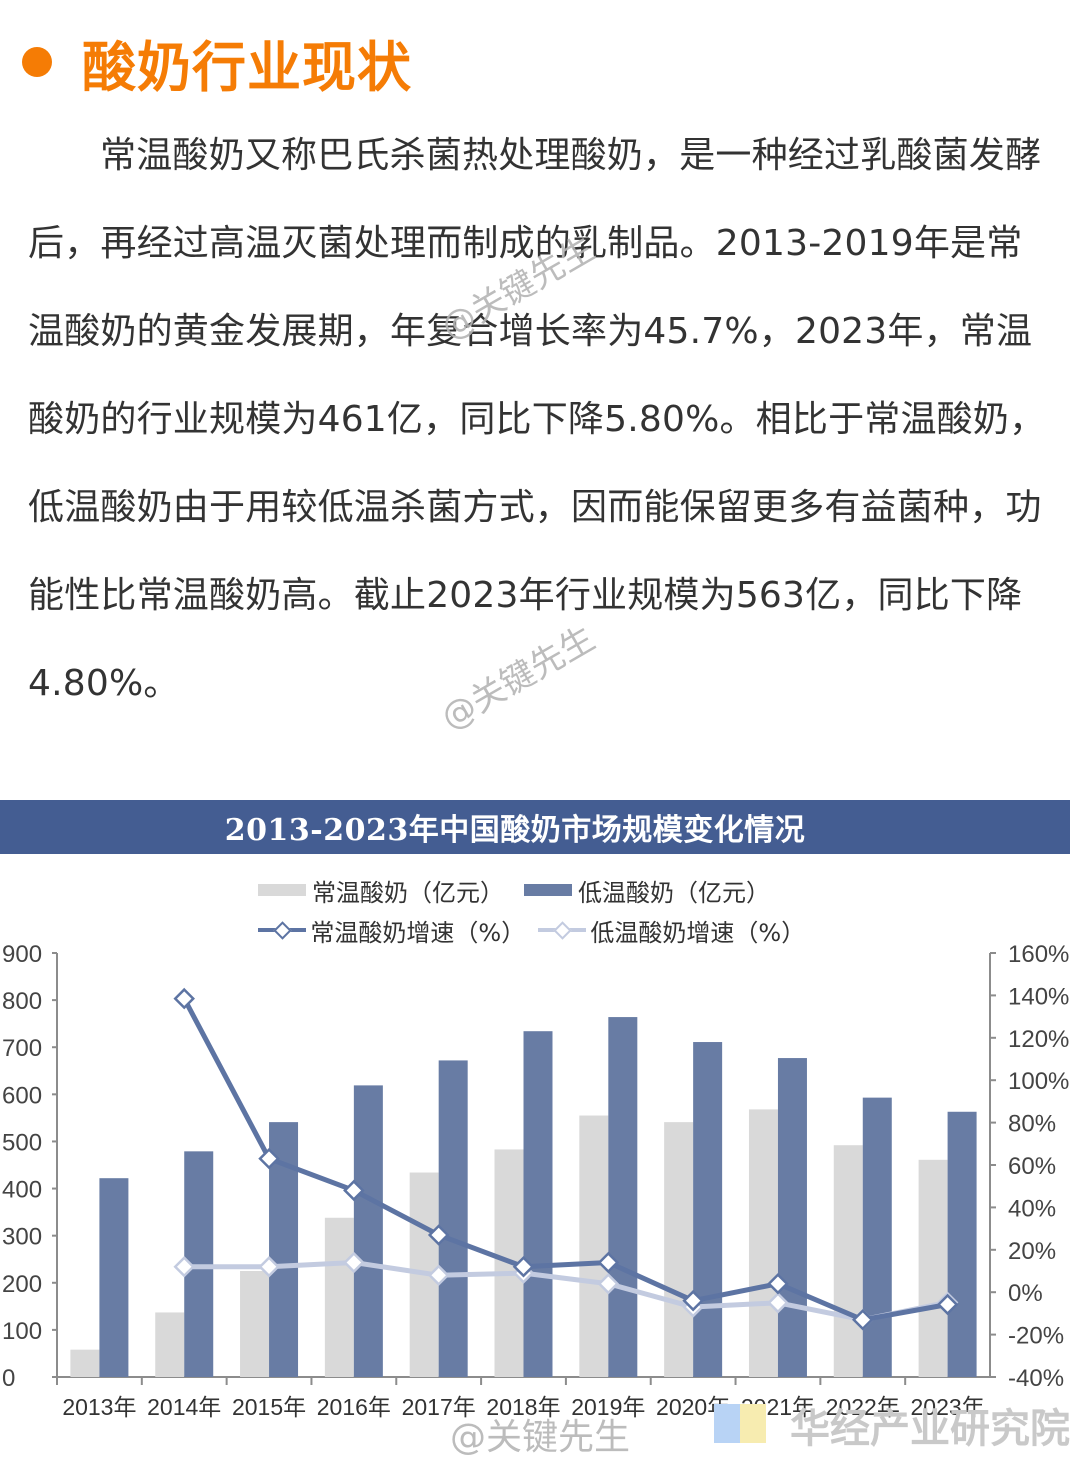 The height and width of the screenshot is (1460, 1080). What do you see at coordinates (1038, 1039) in the screenshot?
I see `y-right-tick-label: 120%` at bounding box center [1038, 1039].